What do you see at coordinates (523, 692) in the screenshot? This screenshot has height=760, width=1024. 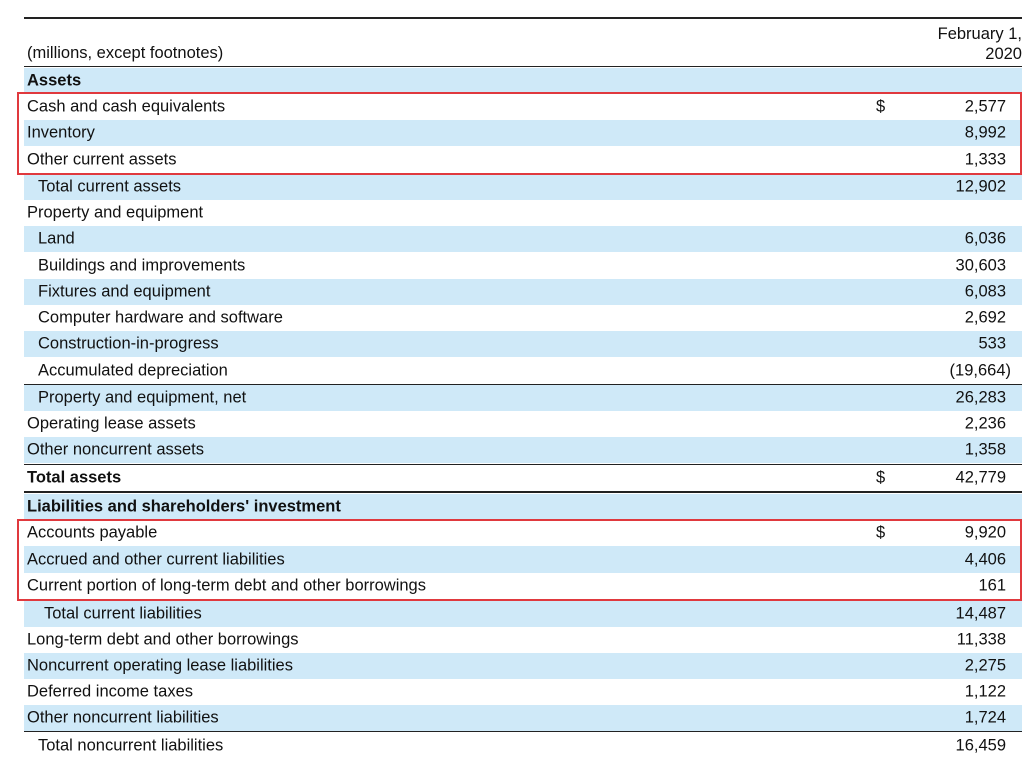 I see `table-row: Deferred income taxes 1,122` at bounding box center [523, 692].